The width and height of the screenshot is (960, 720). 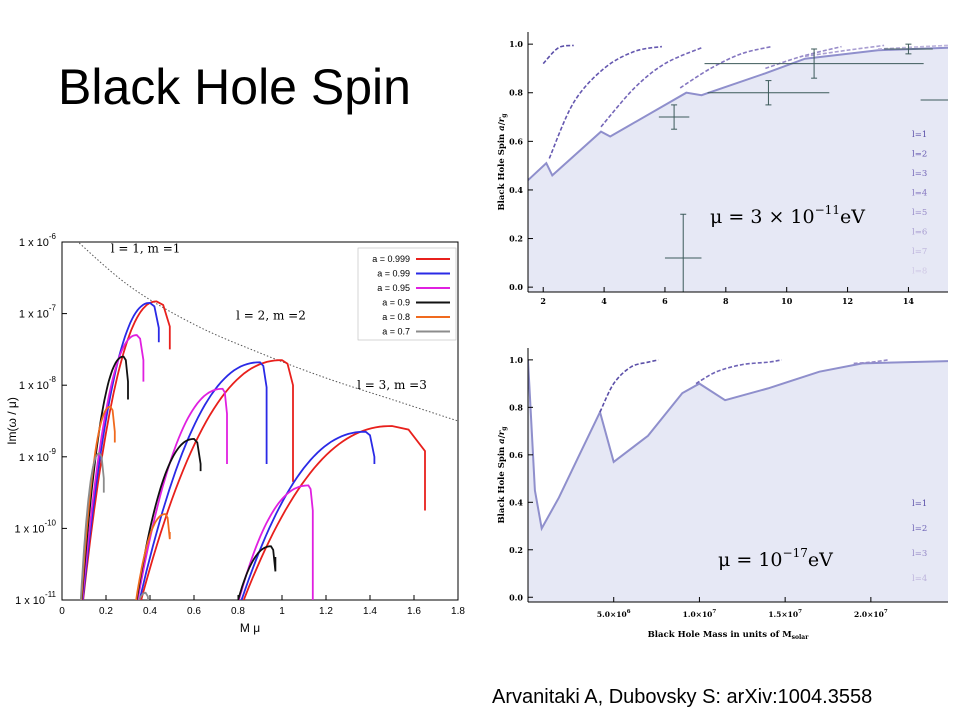 I want to click on x-tick-label: 1.0×107, so click(x=700, y=614).